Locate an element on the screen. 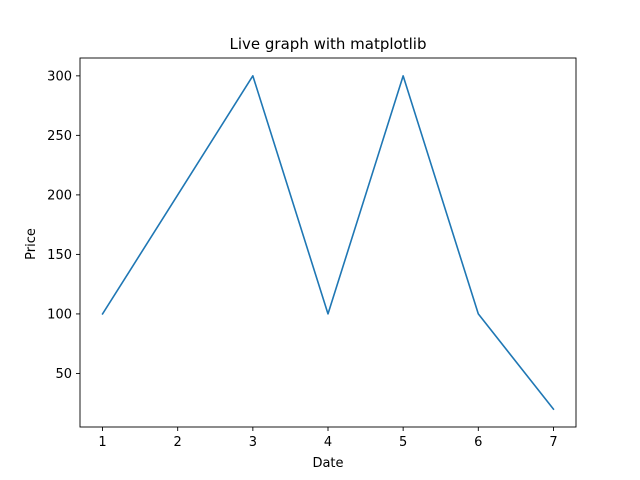 Image resolution: width=640 pixels, height=480 pixels. x-tick-label: 2 is located at coordinates (178, 442).